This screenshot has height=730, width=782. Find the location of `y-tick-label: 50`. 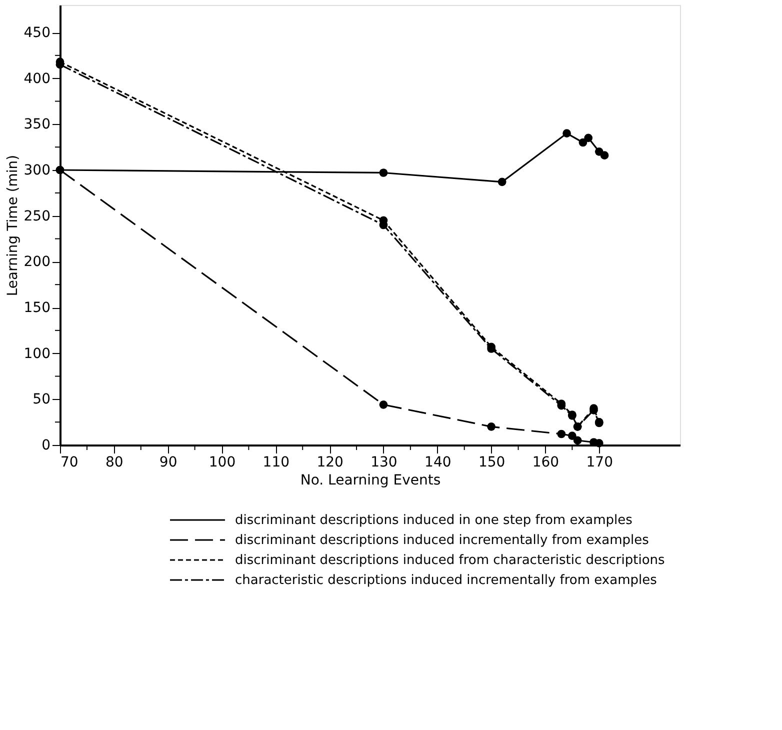

y-tick-label: 50 is located at coordinates (41, 400).